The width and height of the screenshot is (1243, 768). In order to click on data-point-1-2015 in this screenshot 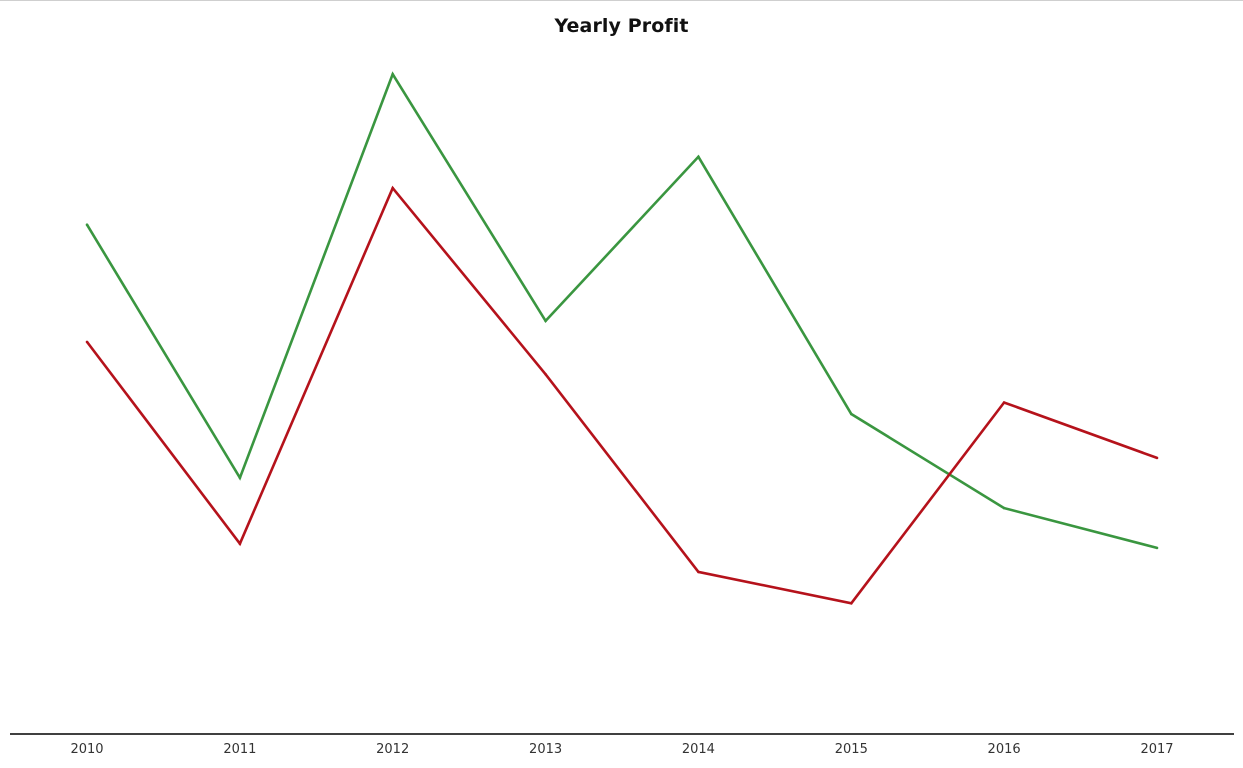, I will do `click(851, 603)`.